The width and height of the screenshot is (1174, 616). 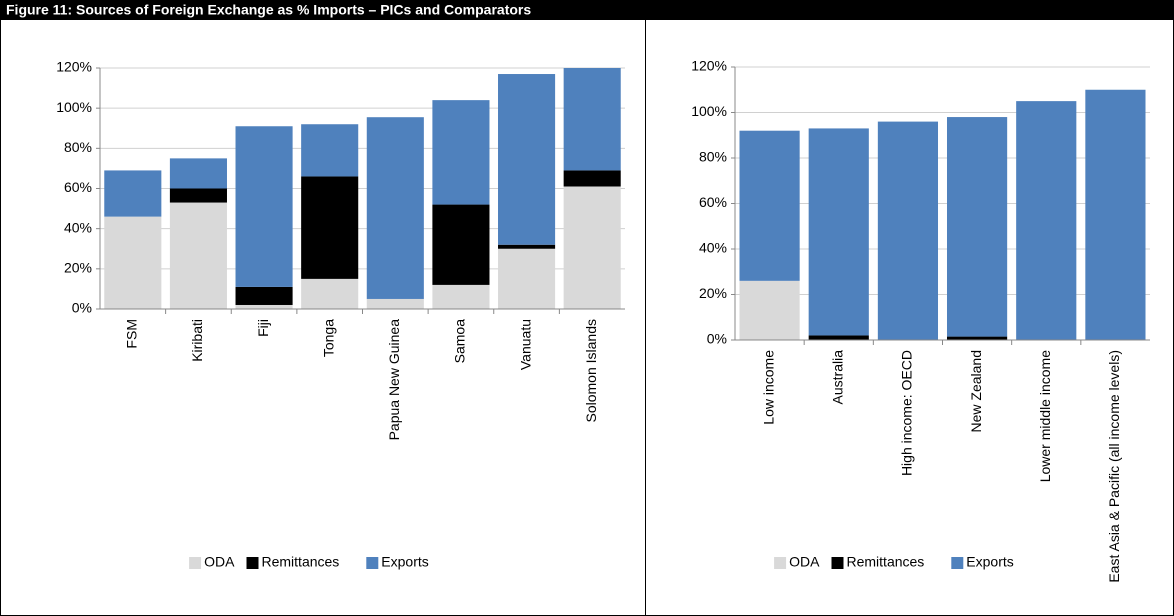 I want to click on x-tick-label: Solomon Islands, so click(x=591, y=371).